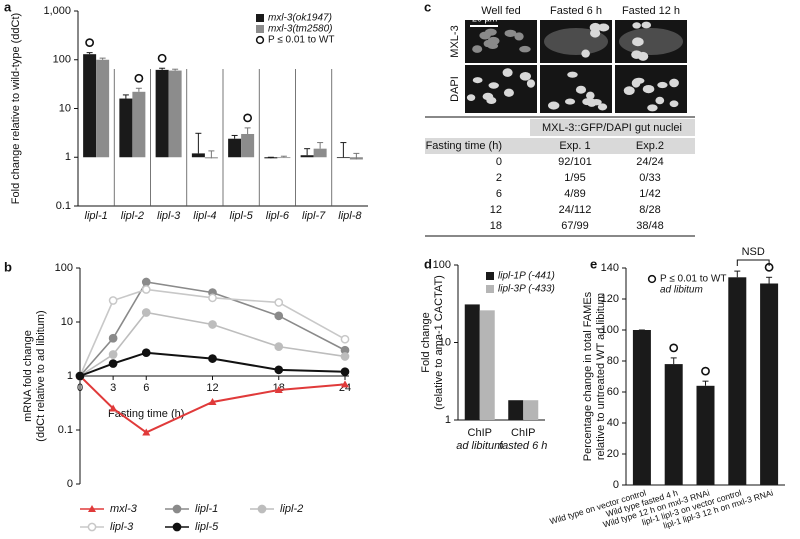 The image size is (800, 539). What do you see at coordinates (753, 262) in the screenshot?
I see `bracket` at bounding box center [753, 262].